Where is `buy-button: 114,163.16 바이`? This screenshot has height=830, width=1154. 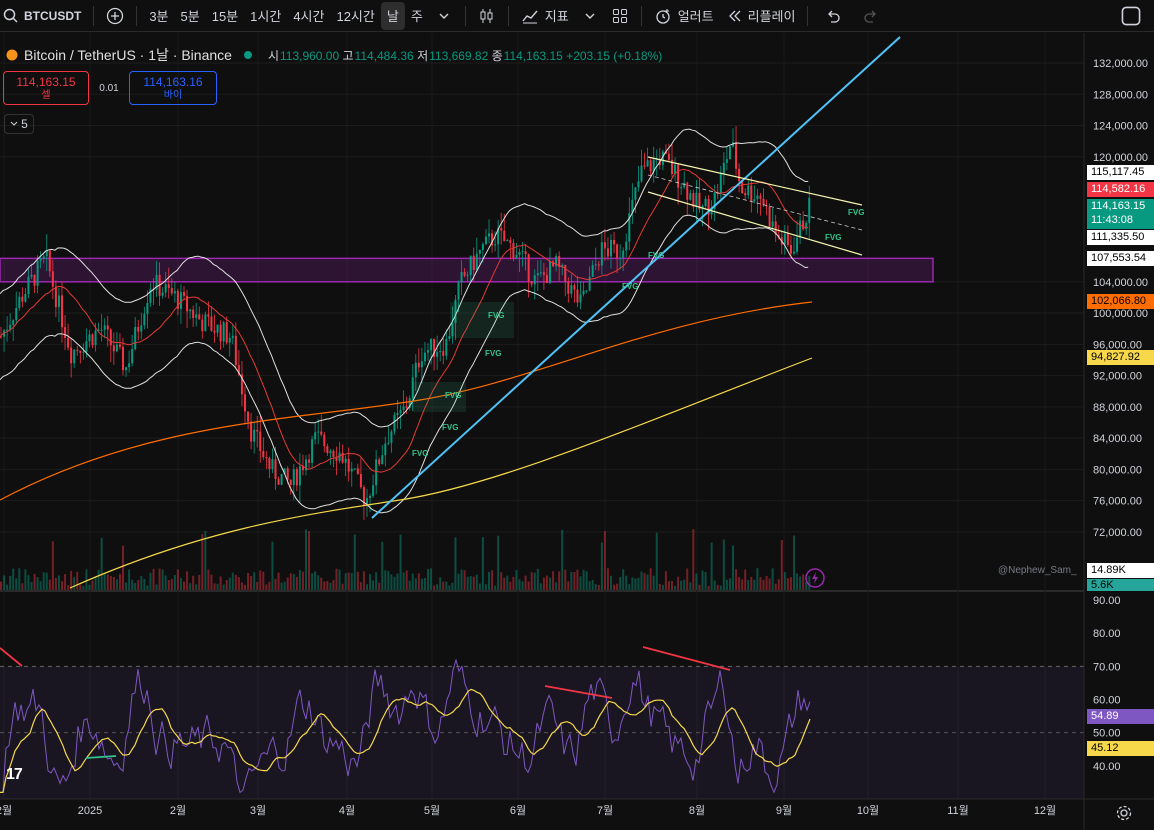
buy-button: 114,163.16 바이 is located at coordinates (173, 88).